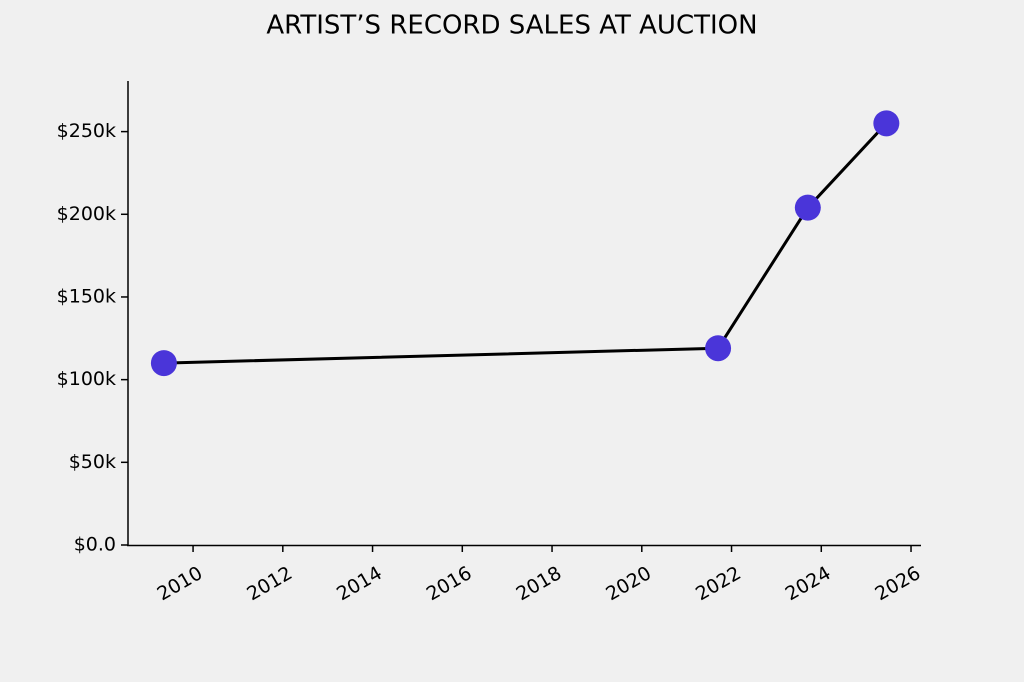 The width and height of the screenshot is (1024, 682). Describe the element at coordinates (86, 131) in the screenshot. I see `y-tick-label: $250k` at that location.